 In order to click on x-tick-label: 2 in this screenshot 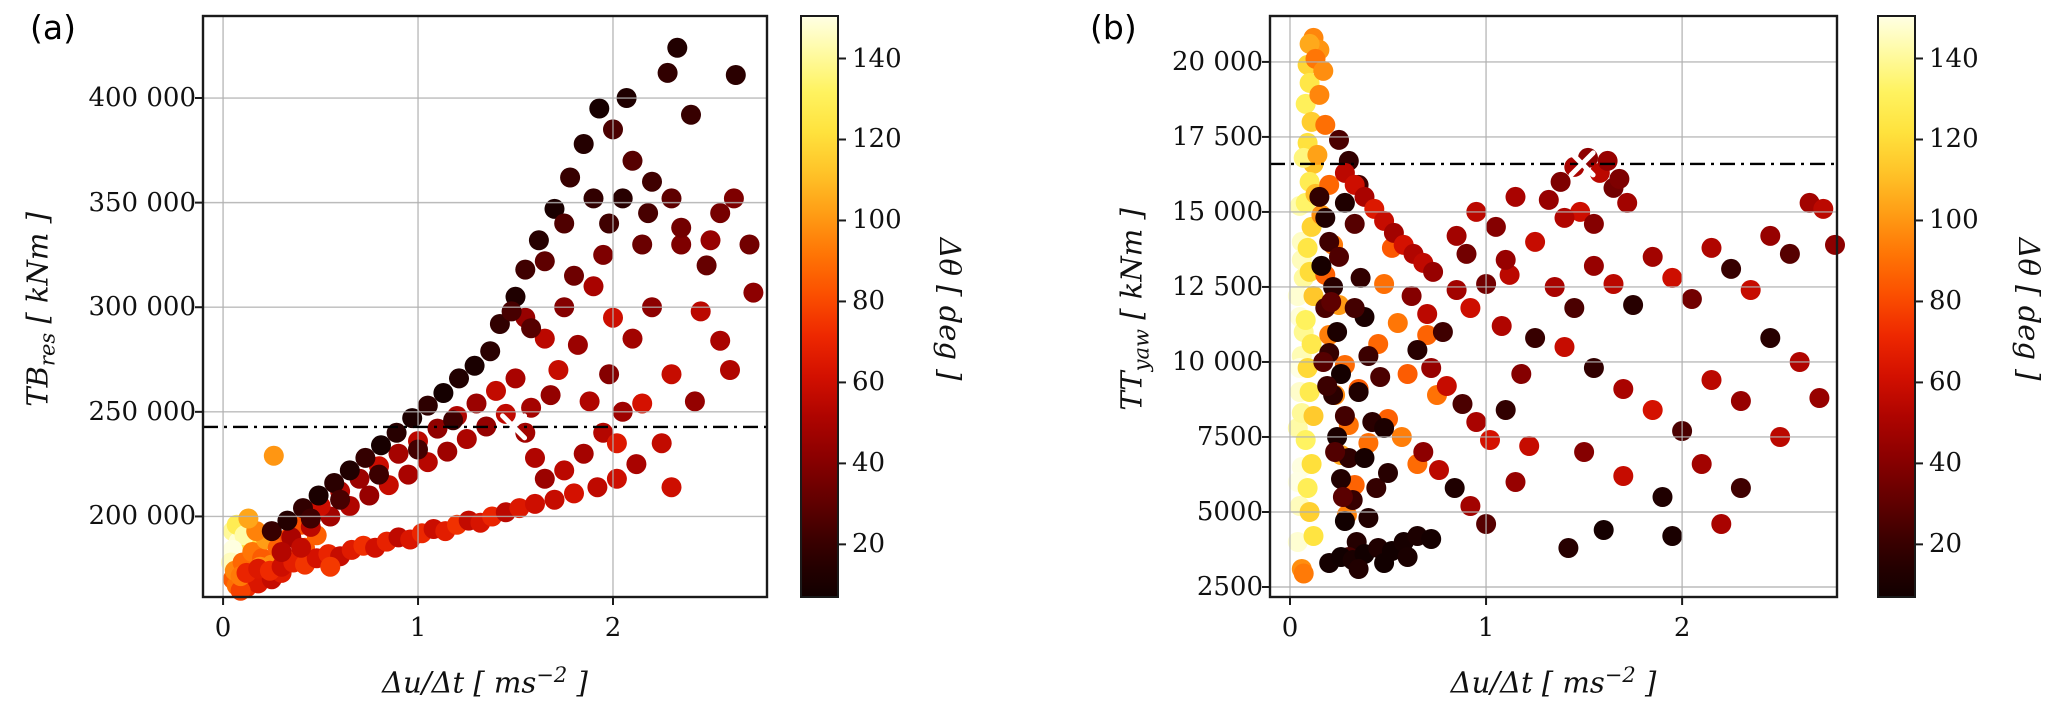, I will do `click(1682, 628)`.